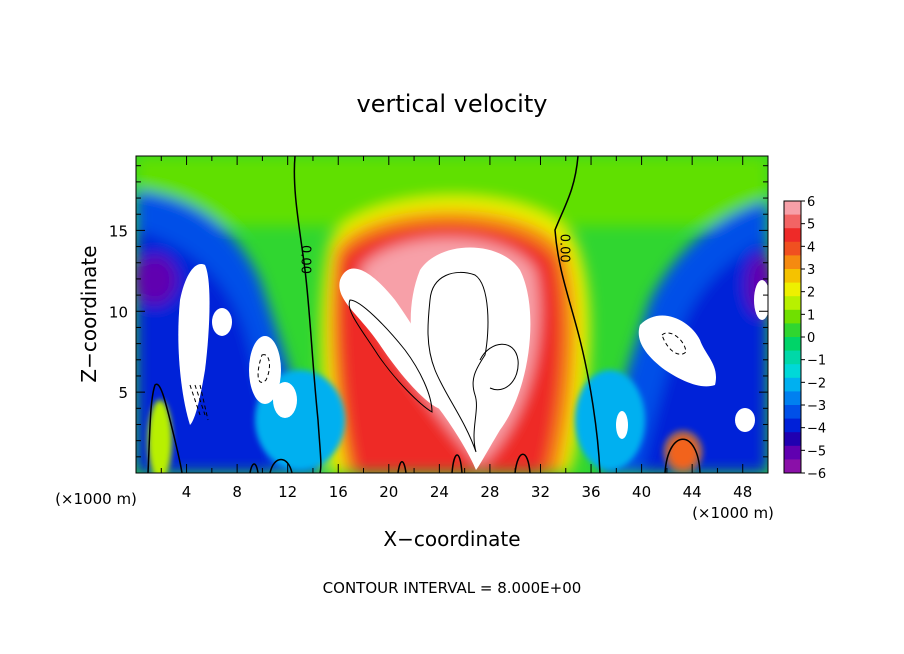 This screenshot has height=654, width=904. Describe the element at coordinates (816, 451) in the screenshot. I see `colorbar-tick-label: −5` at that location.